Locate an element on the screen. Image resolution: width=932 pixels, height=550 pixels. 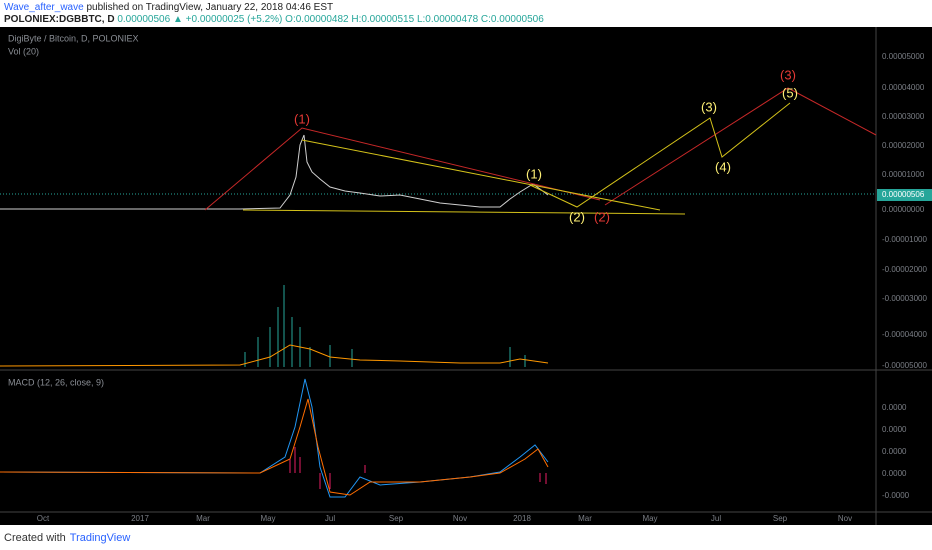
price-tick-label: 0.00005000 is located at coordinates (903, 56).